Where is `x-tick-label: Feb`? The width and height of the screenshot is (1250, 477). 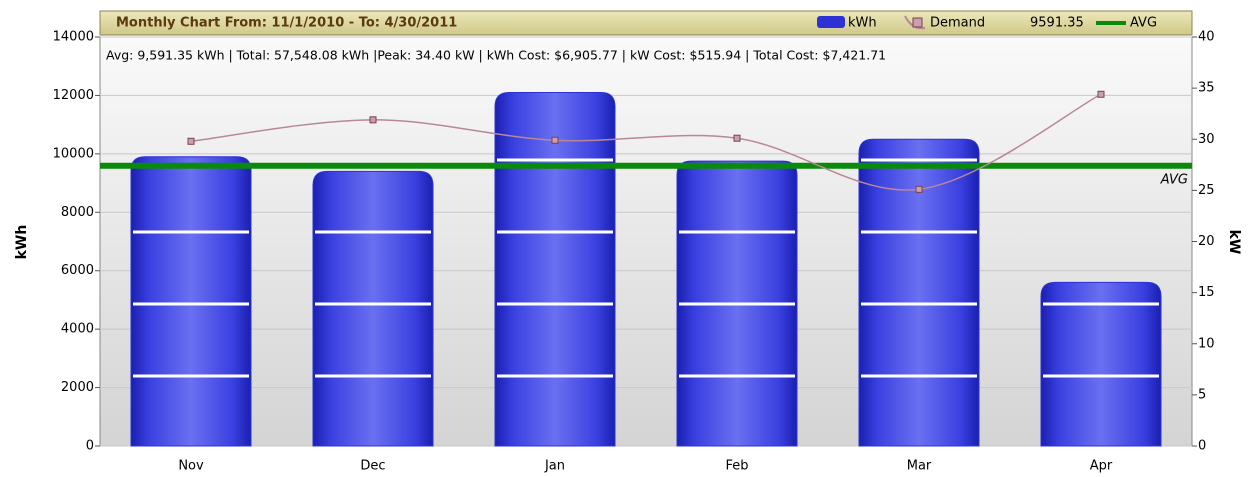 x-tick-label: Feb is located at coordinates (736, 466).